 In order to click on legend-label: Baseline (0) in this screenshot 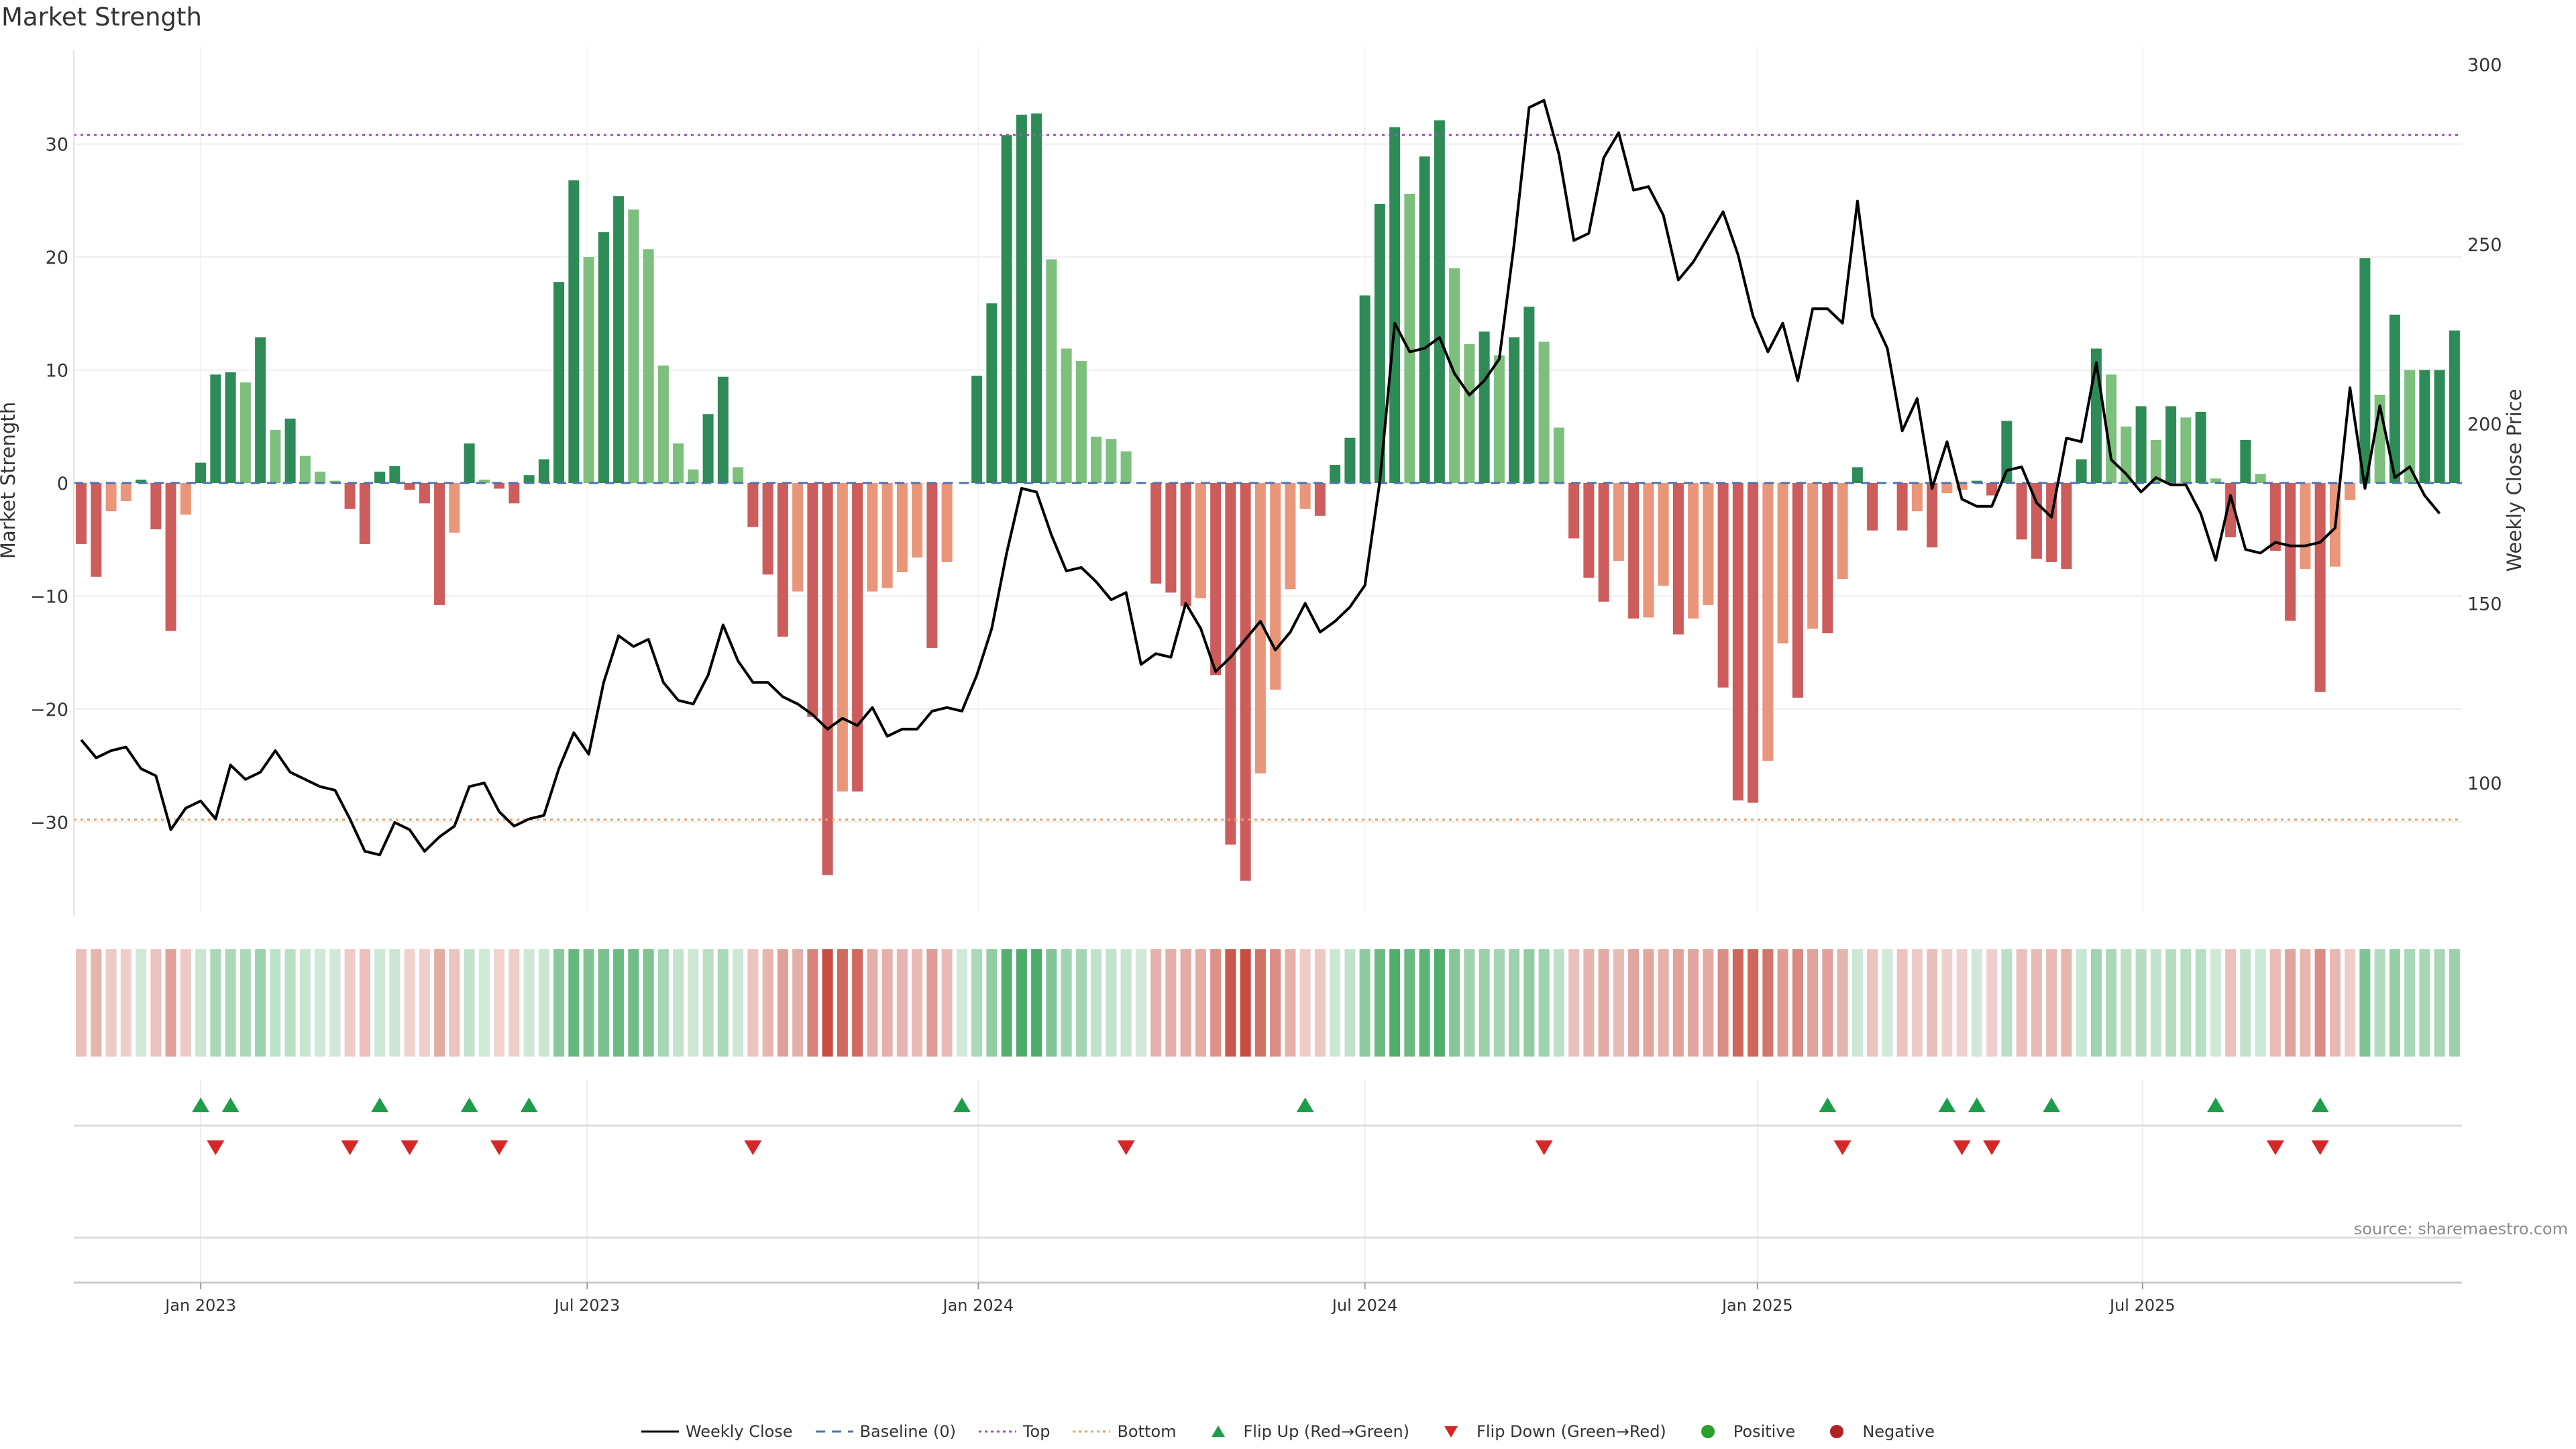, I will do `click(907, 1431)`.